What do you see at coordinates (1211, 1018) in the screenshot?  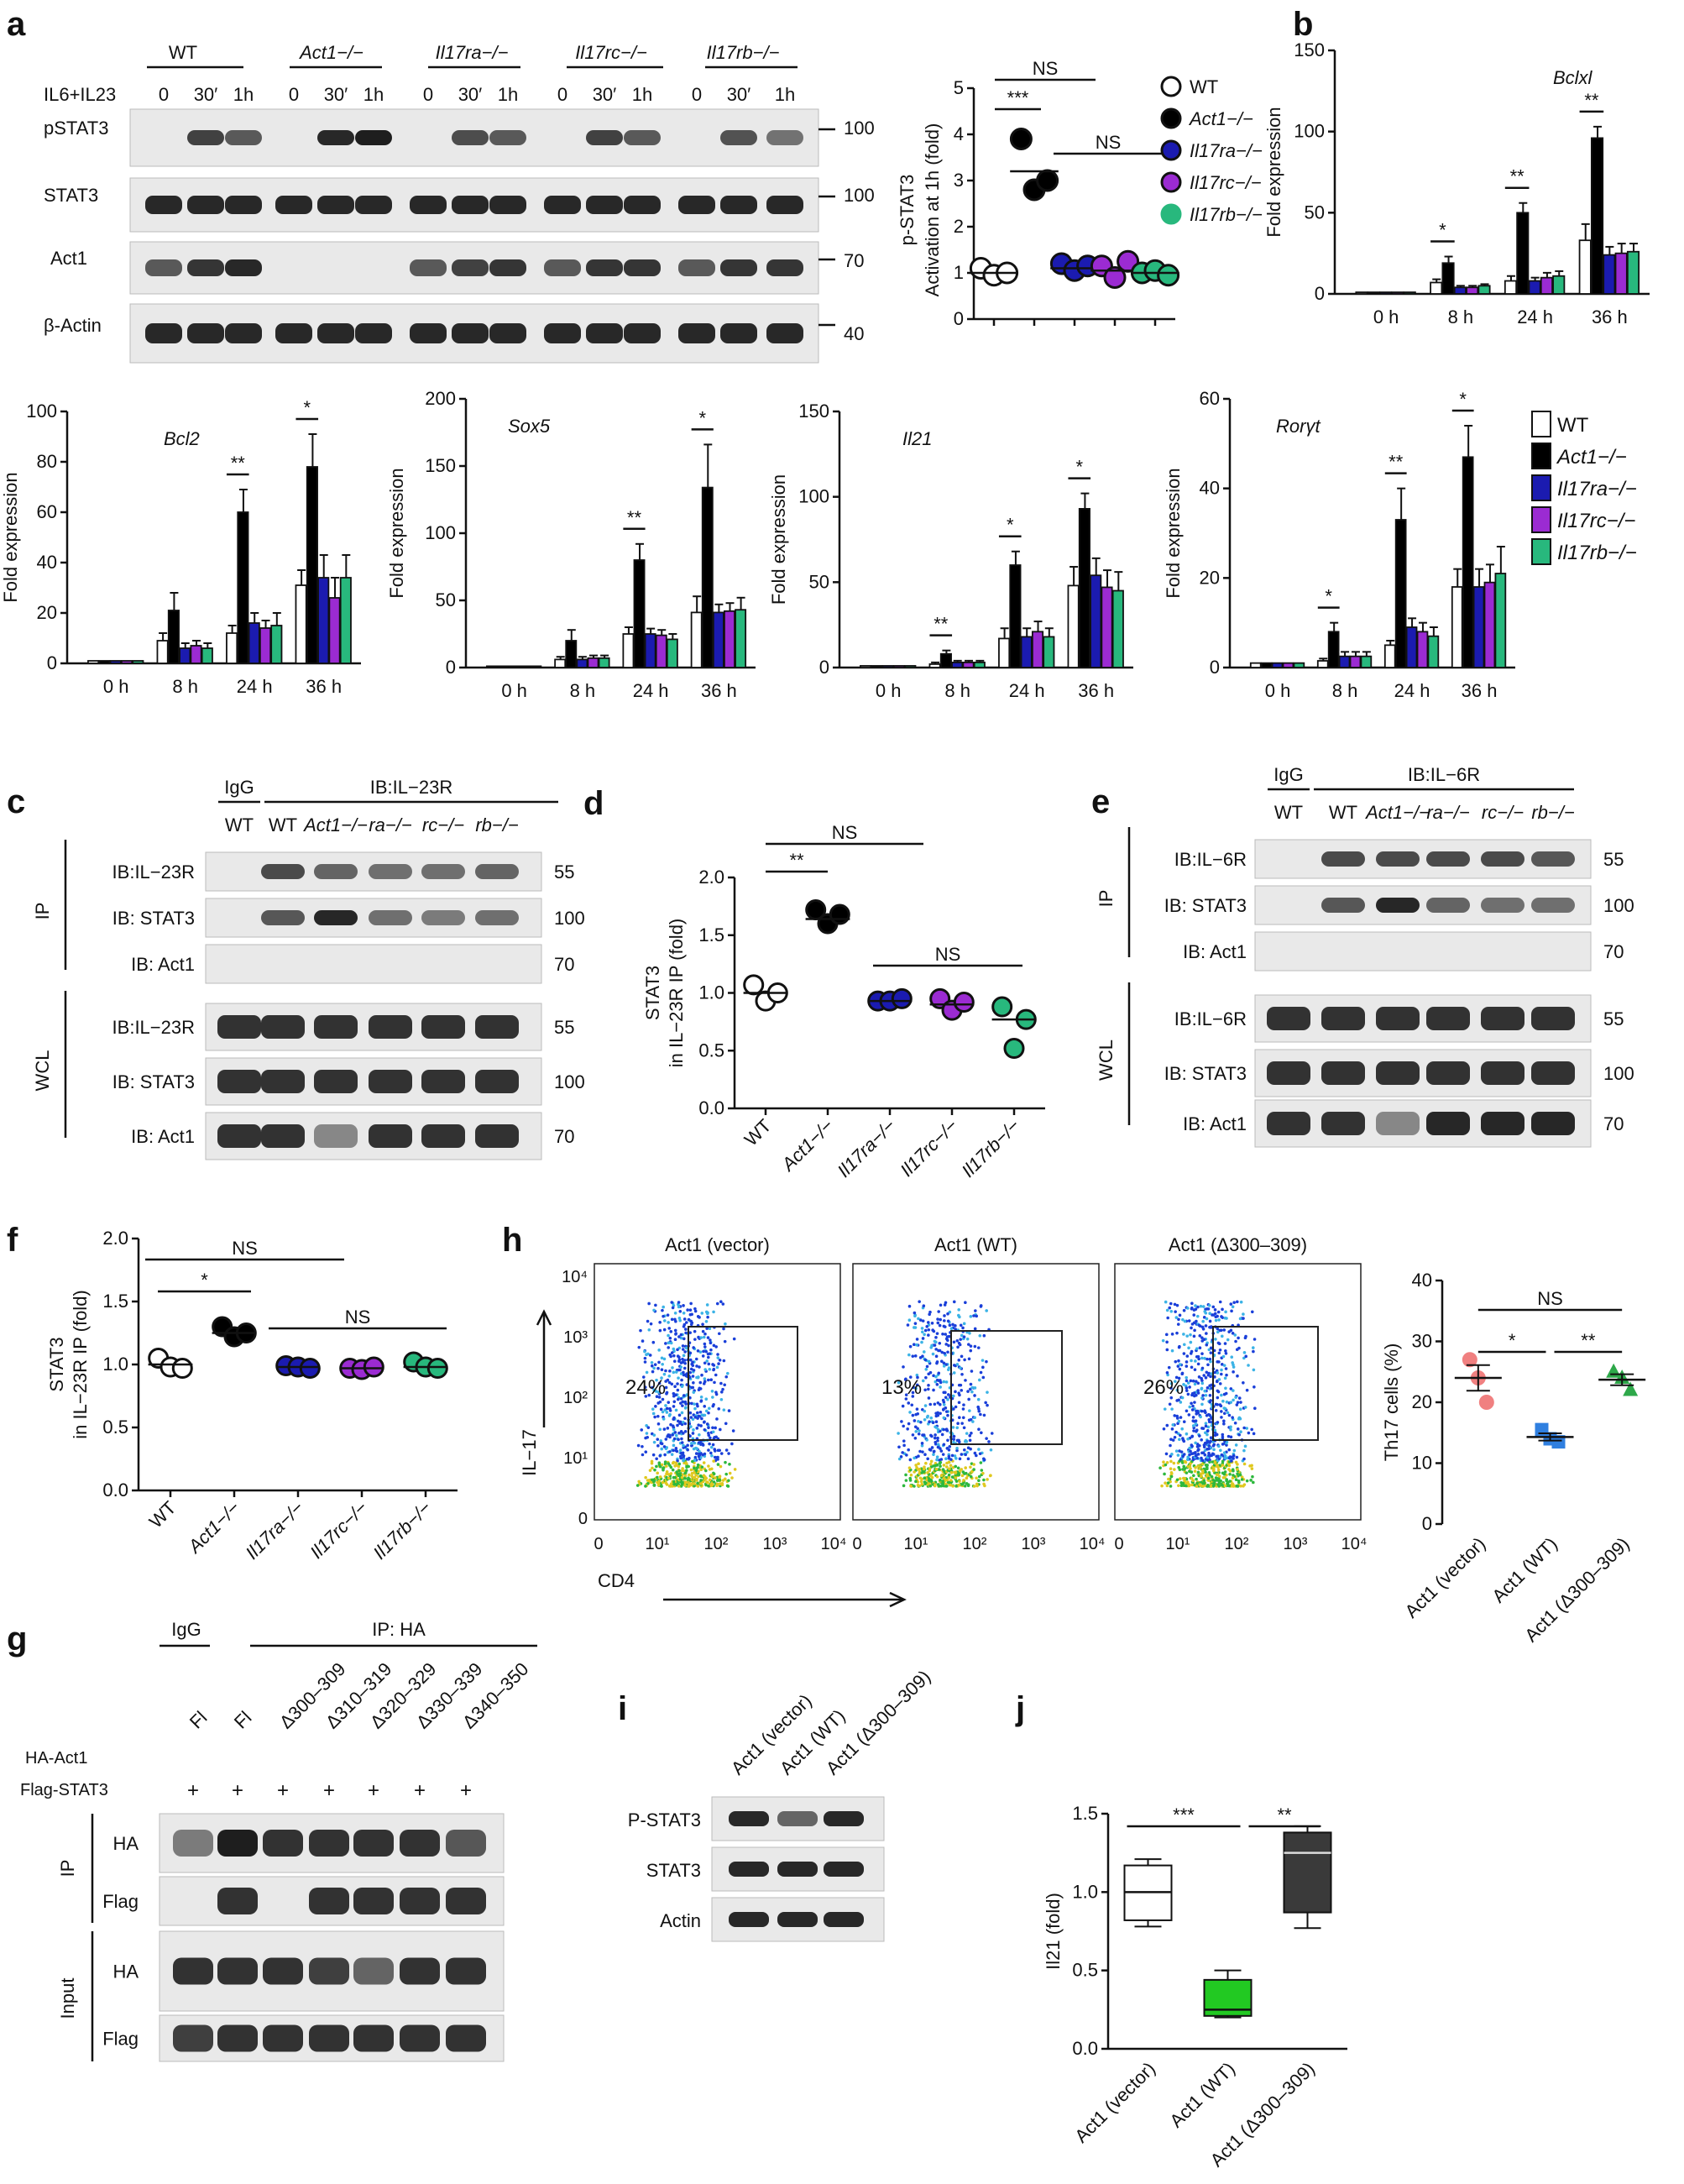 I see `blot-row-label: IB:IL−6R` at bounding box center [1211, 1018].